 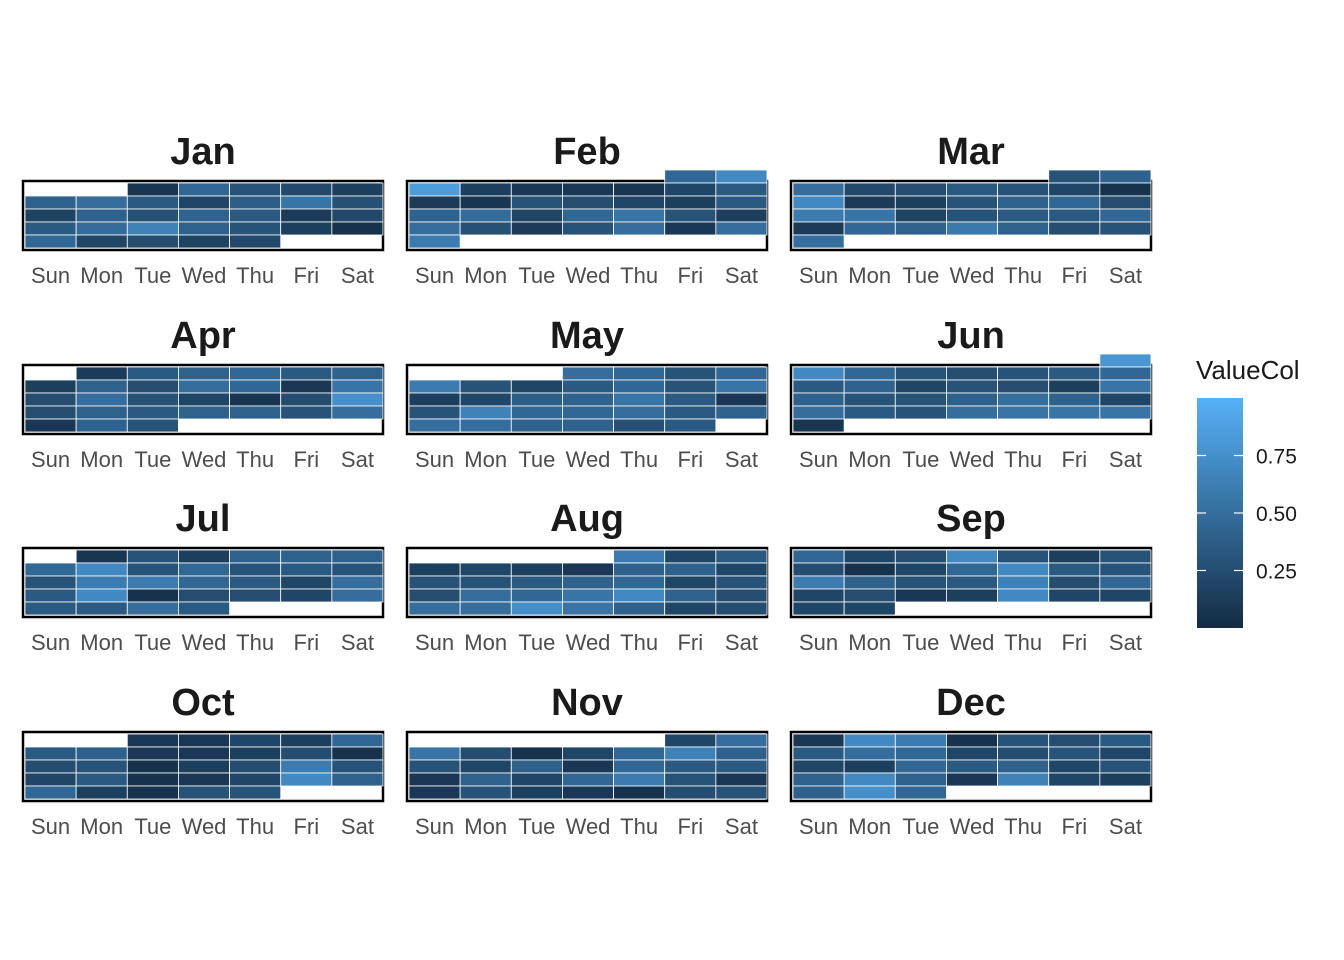 I want to click on month-title: Jun, so click(x=971, y=336).